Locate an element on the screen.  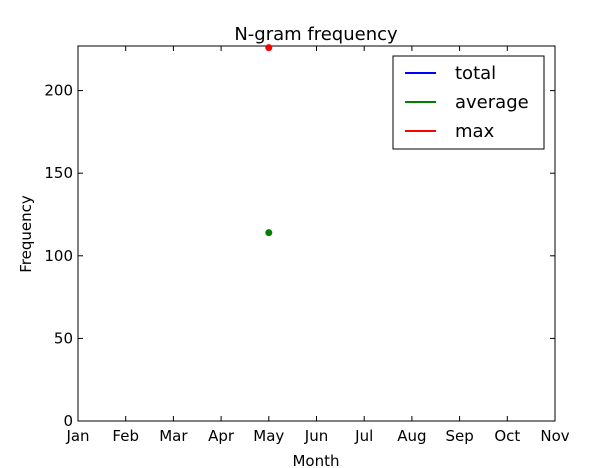
legend-label-max: max is located at coordinates (475, 131).